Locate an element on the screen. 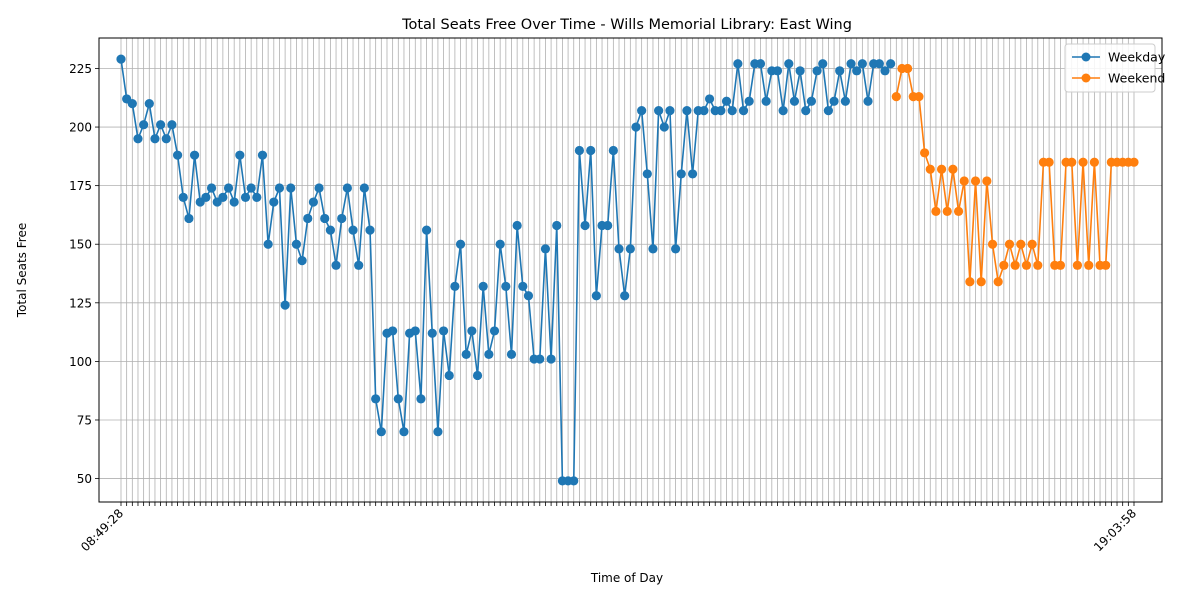 The width and height of the screenshot is (1200, 600). y-tick-label: 175 is located at coordinates (80, 186).